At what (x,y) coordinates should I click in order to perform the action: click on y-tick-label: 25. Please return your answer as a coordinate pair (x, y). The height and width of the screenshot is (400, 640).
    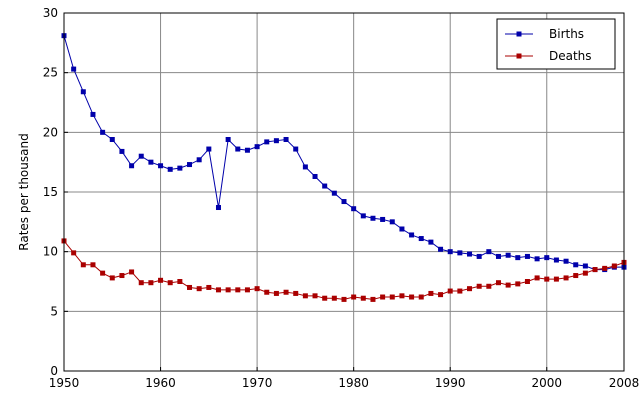
    Looking at the image, I should click on (50, 73).